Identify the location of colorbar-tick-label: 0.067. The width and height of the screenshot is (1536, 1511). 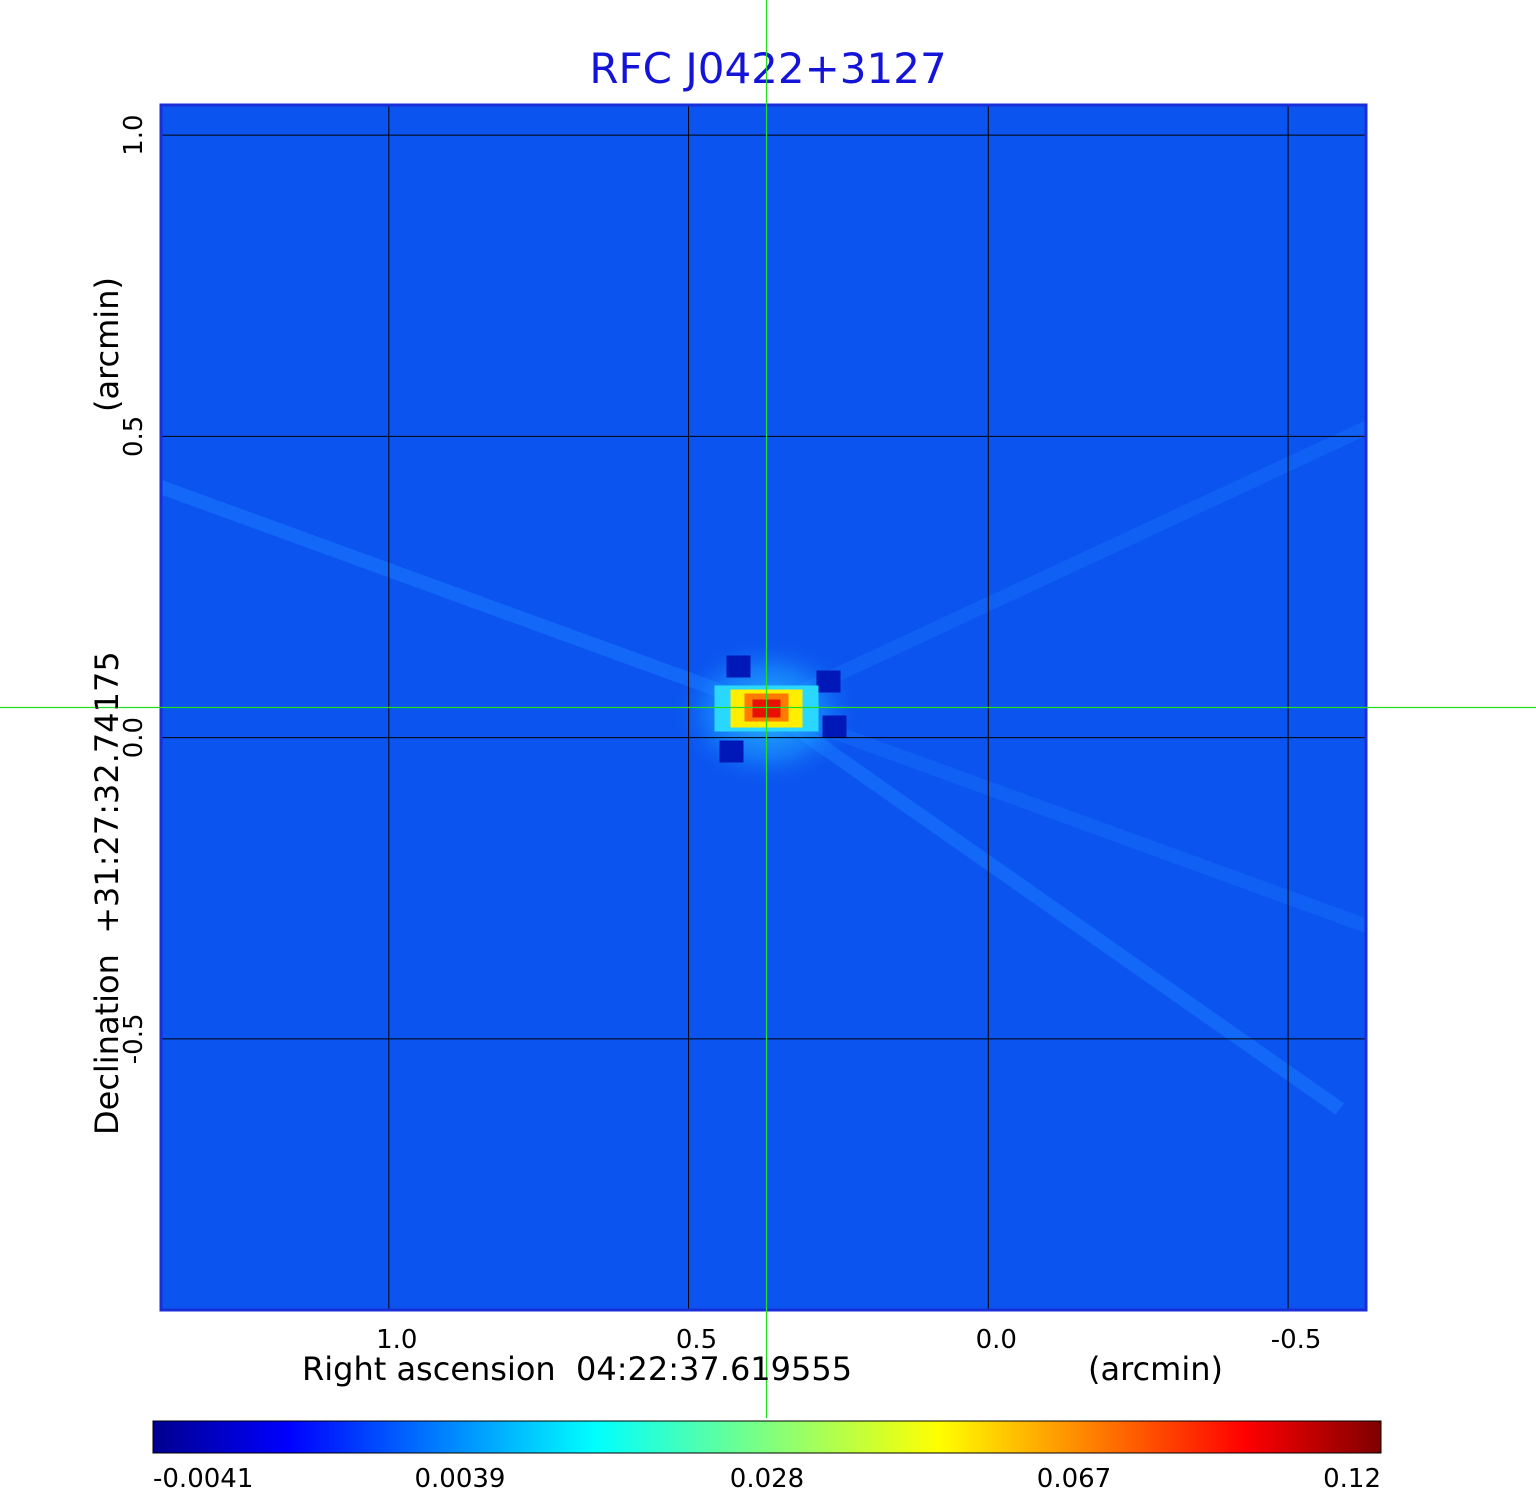
(1074, 1479).